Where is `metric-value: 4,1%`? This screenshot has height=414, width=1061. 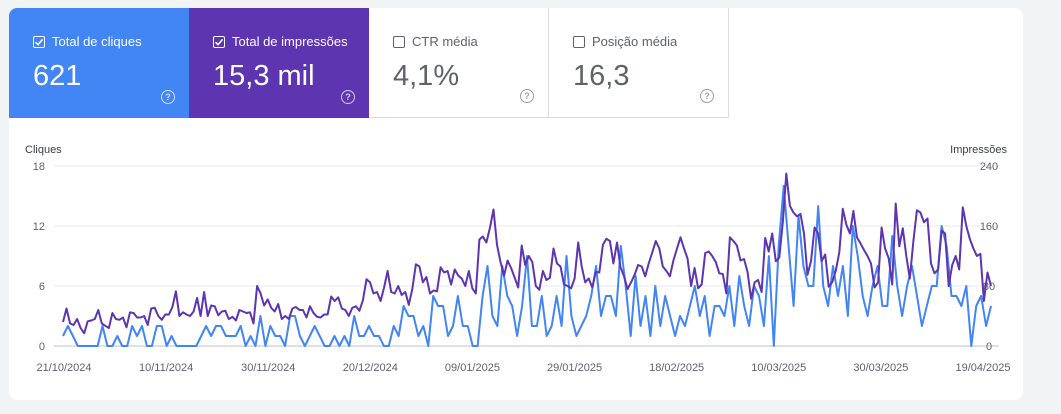
metric-value: 4,1% is located at coordinates (426, 76).